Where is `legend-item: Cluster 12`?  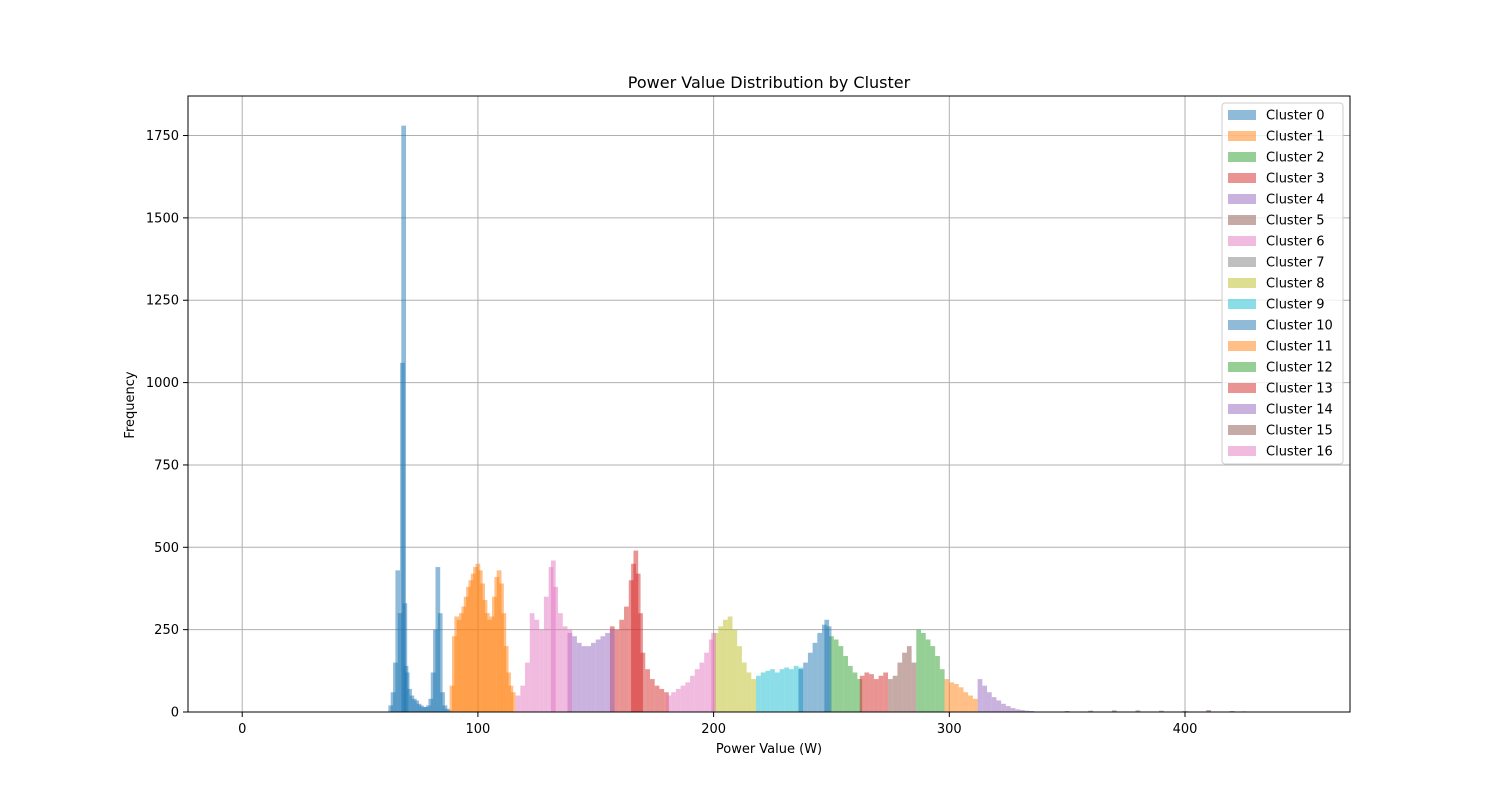 legend-item: Cluster 12 is located at coordinates (1280, 368).